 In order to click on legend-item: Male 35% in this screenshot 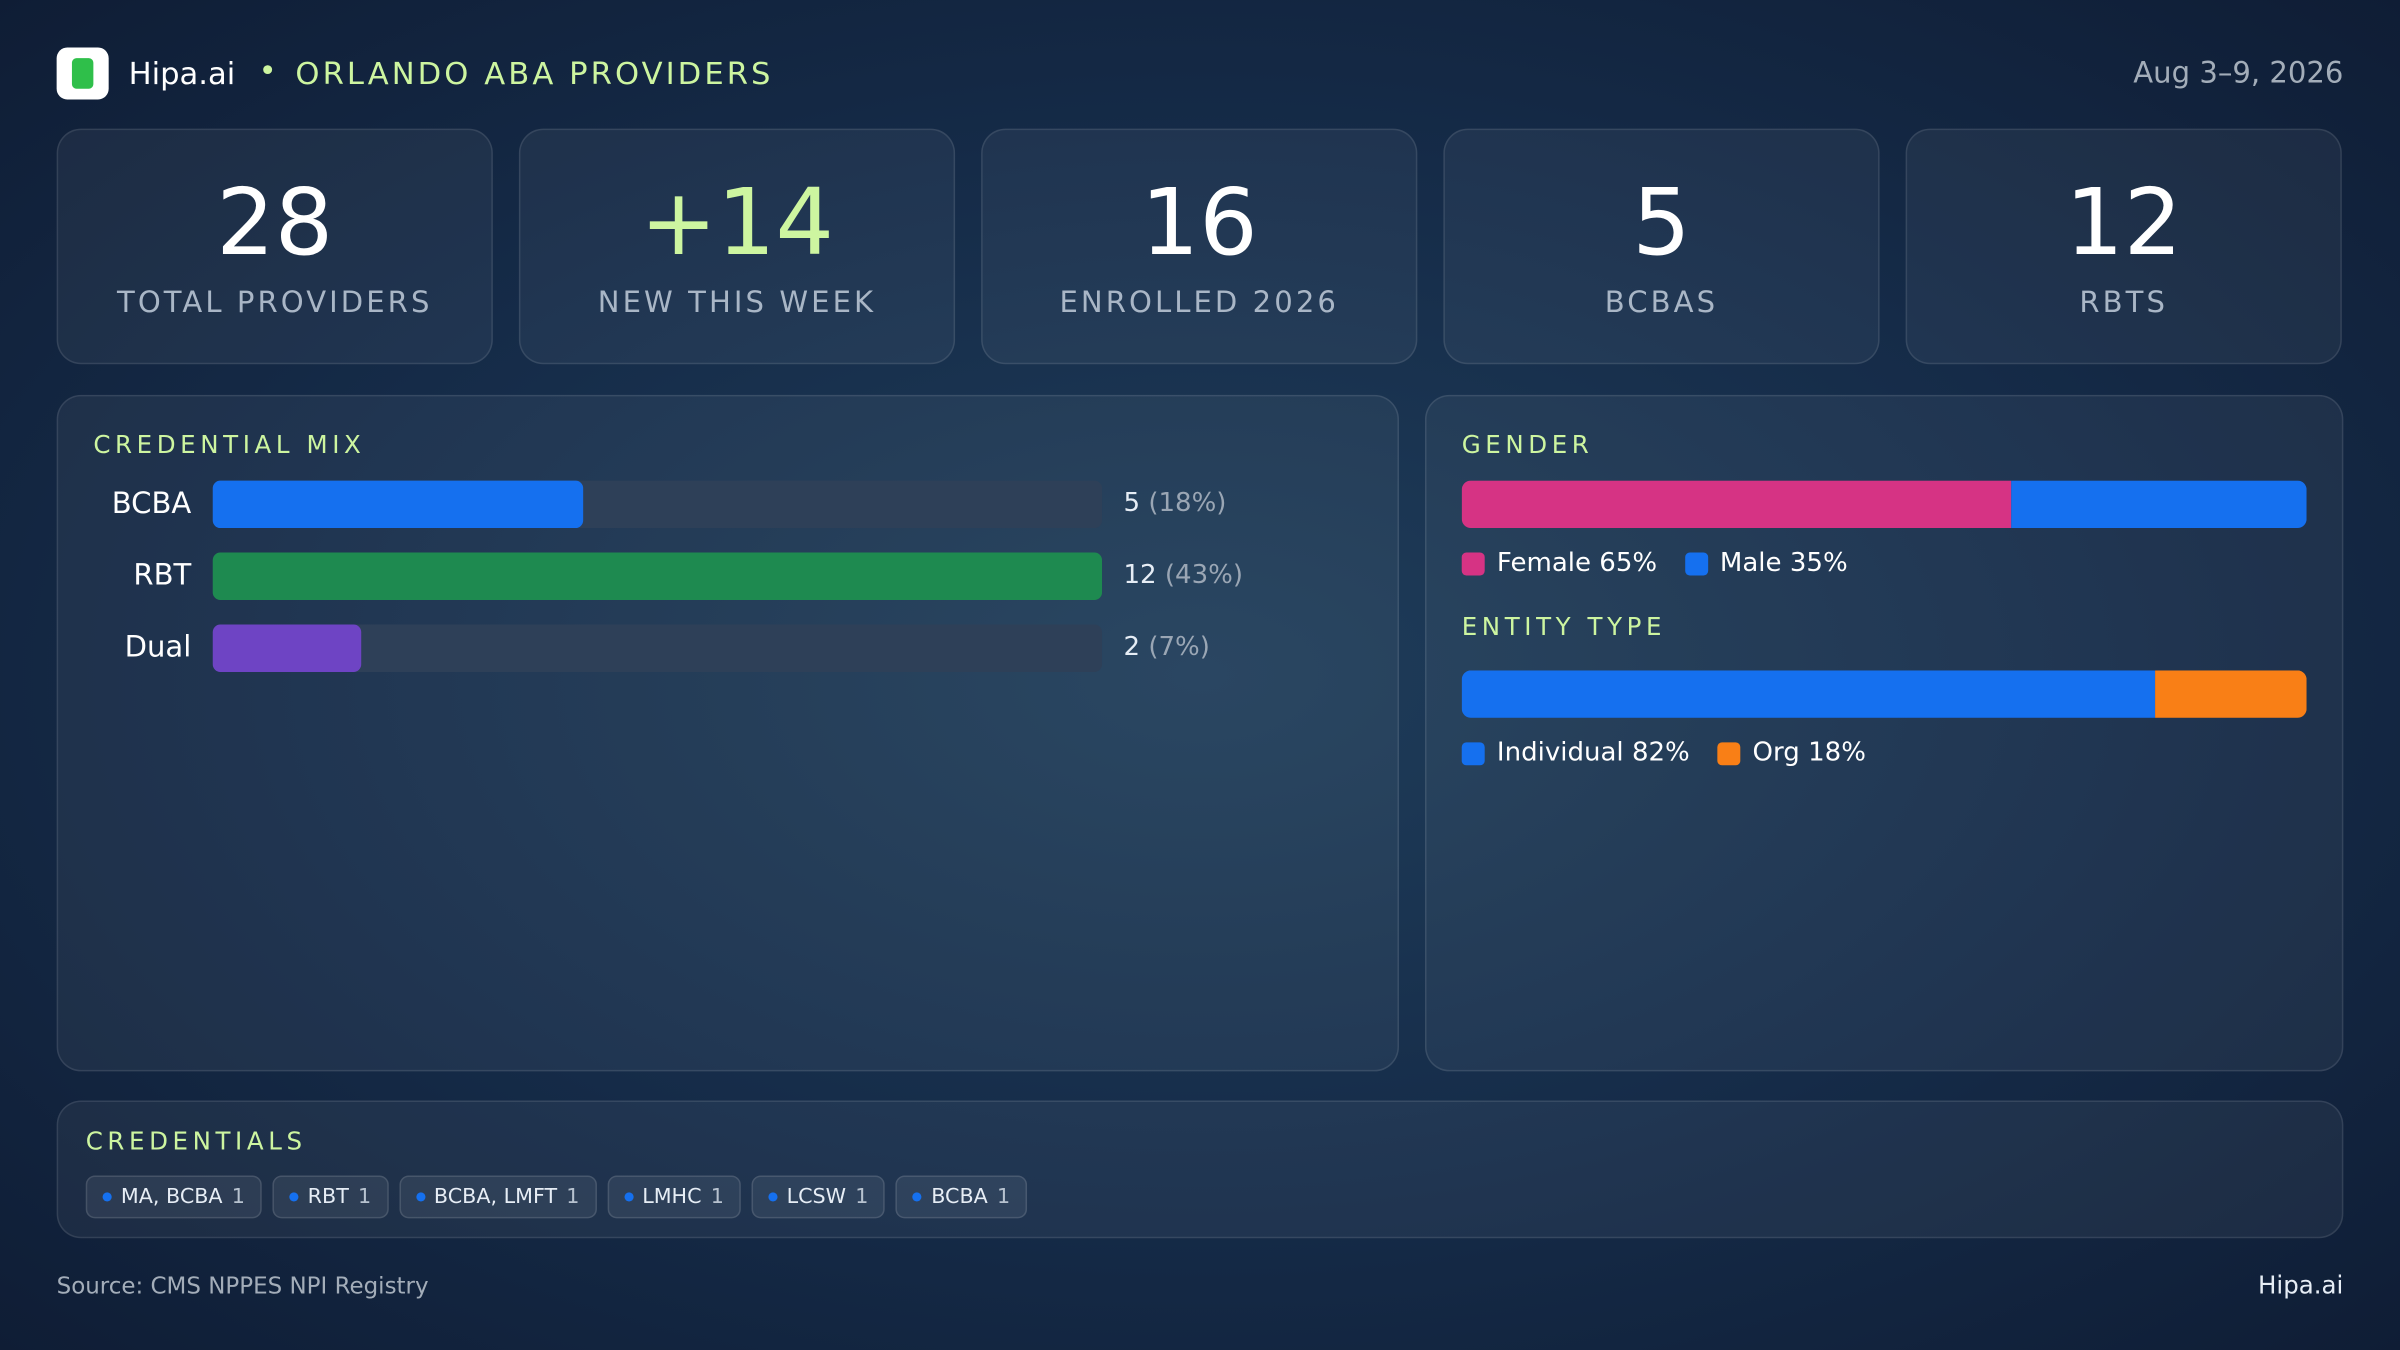, I will do `click(1766, 563)`.